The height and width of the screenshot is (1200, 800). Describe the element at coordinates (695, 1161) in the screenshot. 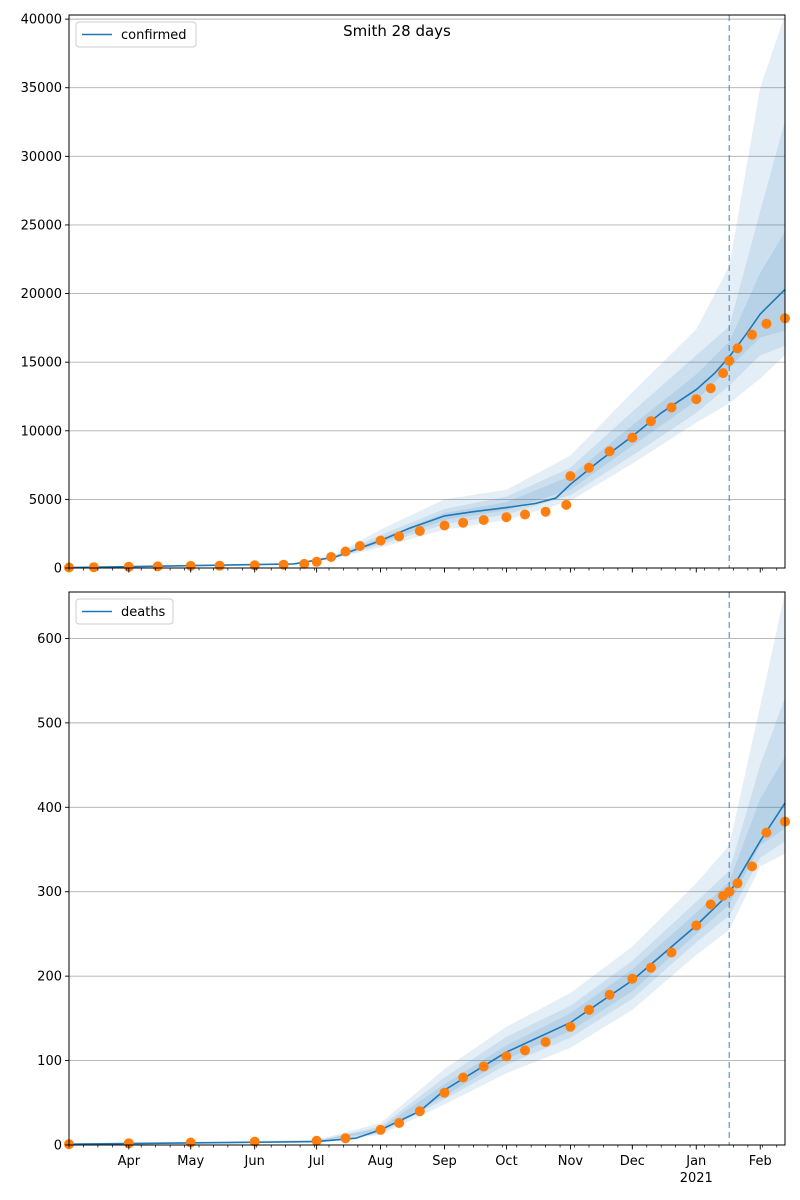

I see `deaths-x-tick-label: Jan` at that location.